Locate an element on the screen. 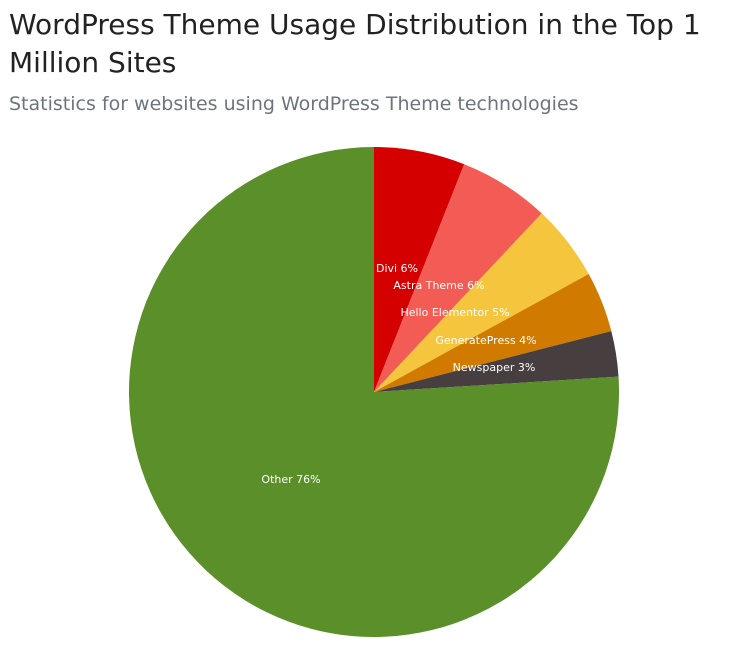 This screenshot has height=650, width=749. pie-slice-astra-theme is located at coordinates (458, 278).